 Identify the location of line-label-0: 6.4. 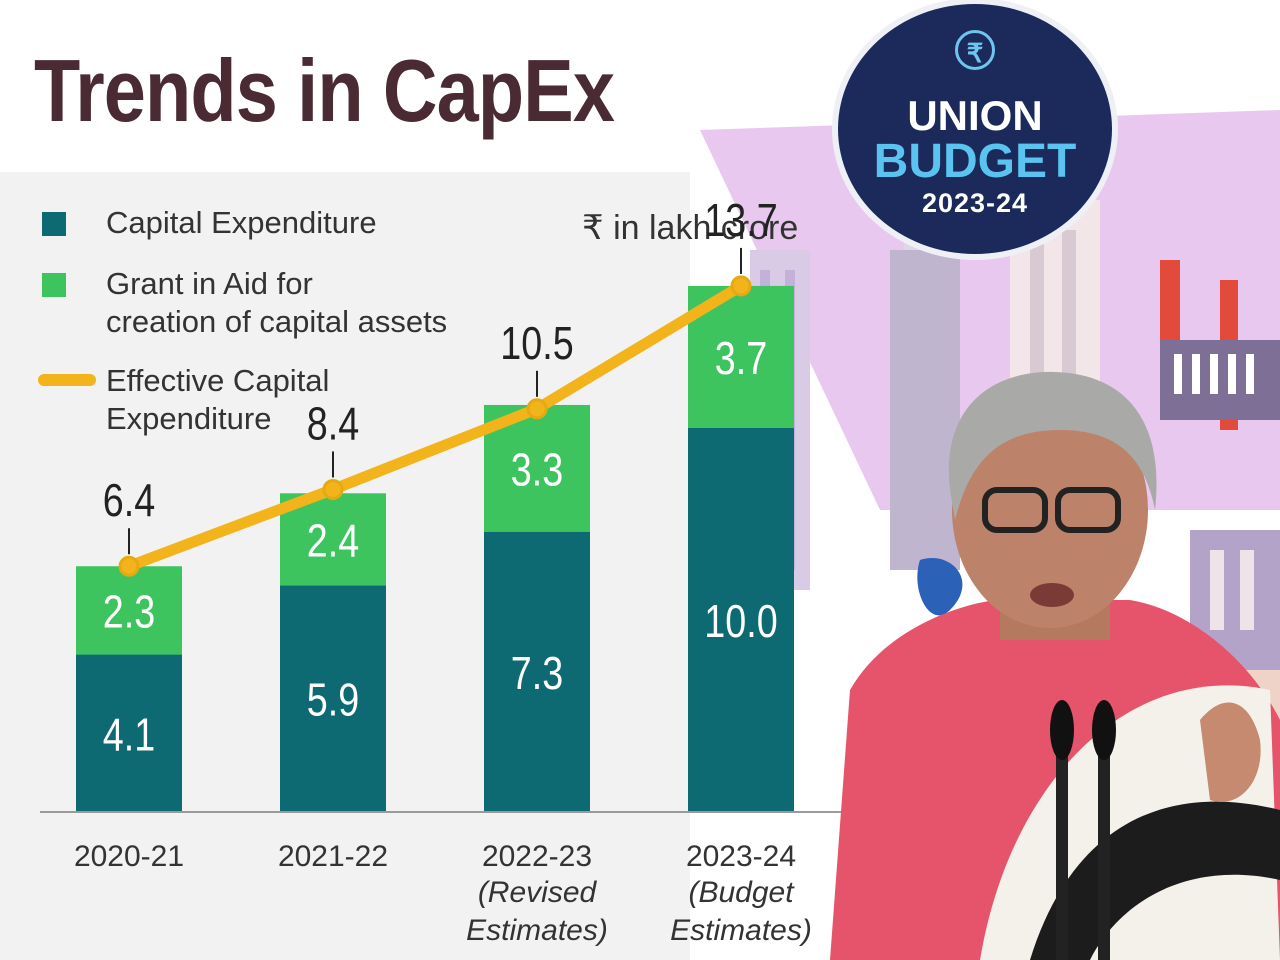
(129, 500).